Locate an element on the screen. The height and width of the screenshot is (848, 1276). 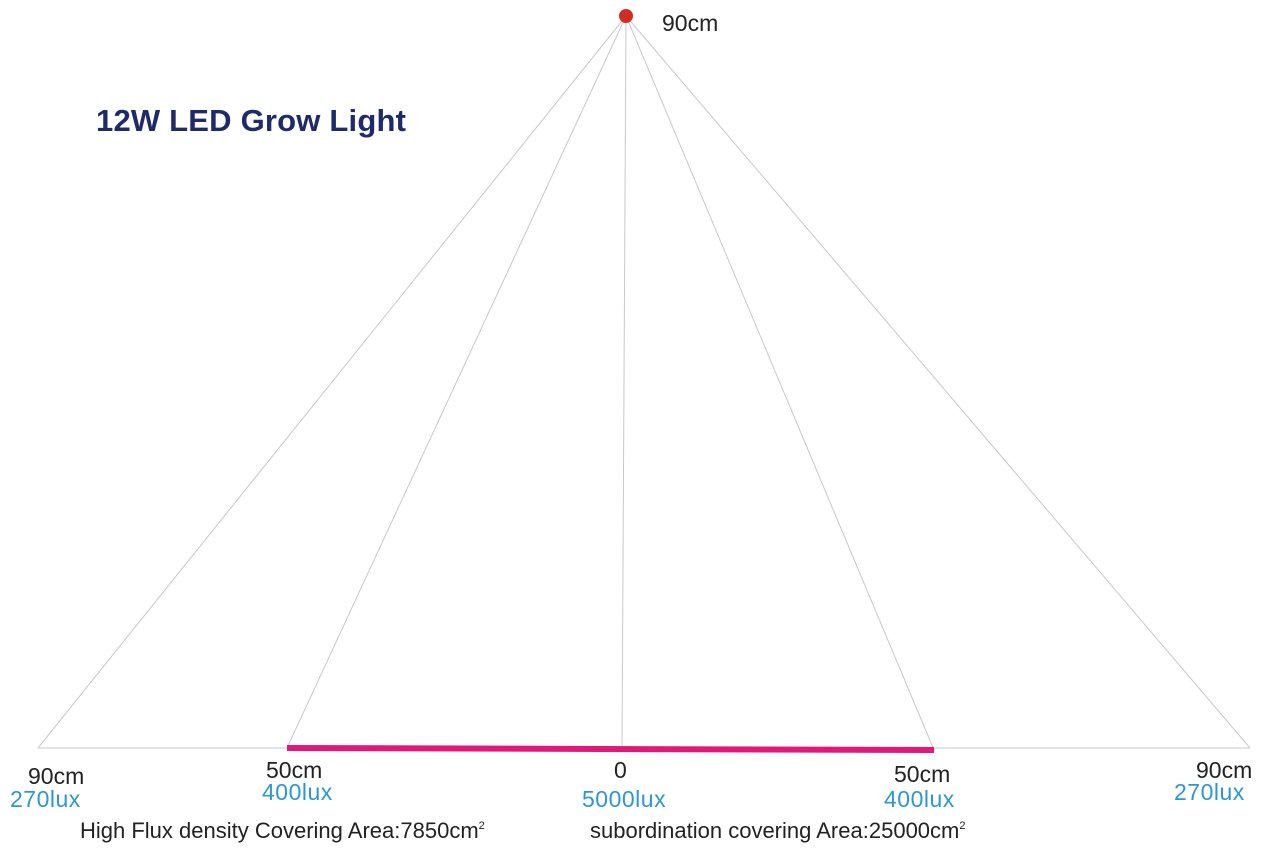
high-flux-area-text: High Flux density Covering Area:7850cm2 is located at coordinates (282, 831).